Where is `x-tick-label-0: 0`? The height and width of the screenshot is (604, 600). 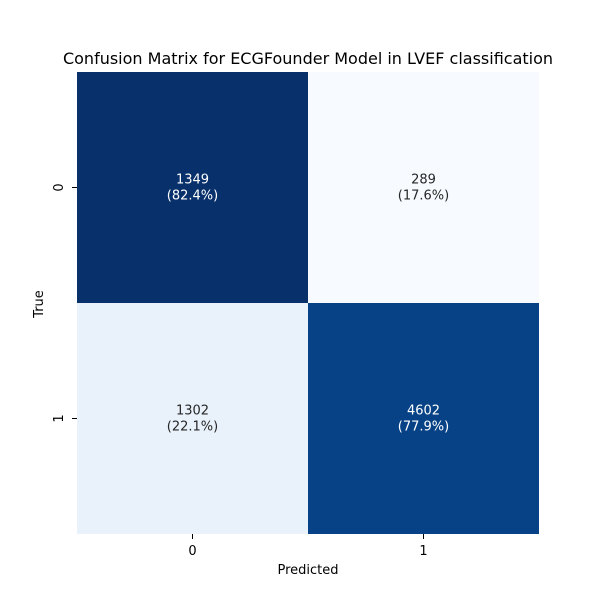 x-tick-label-0: 0 is located at coordinates (192, 551).